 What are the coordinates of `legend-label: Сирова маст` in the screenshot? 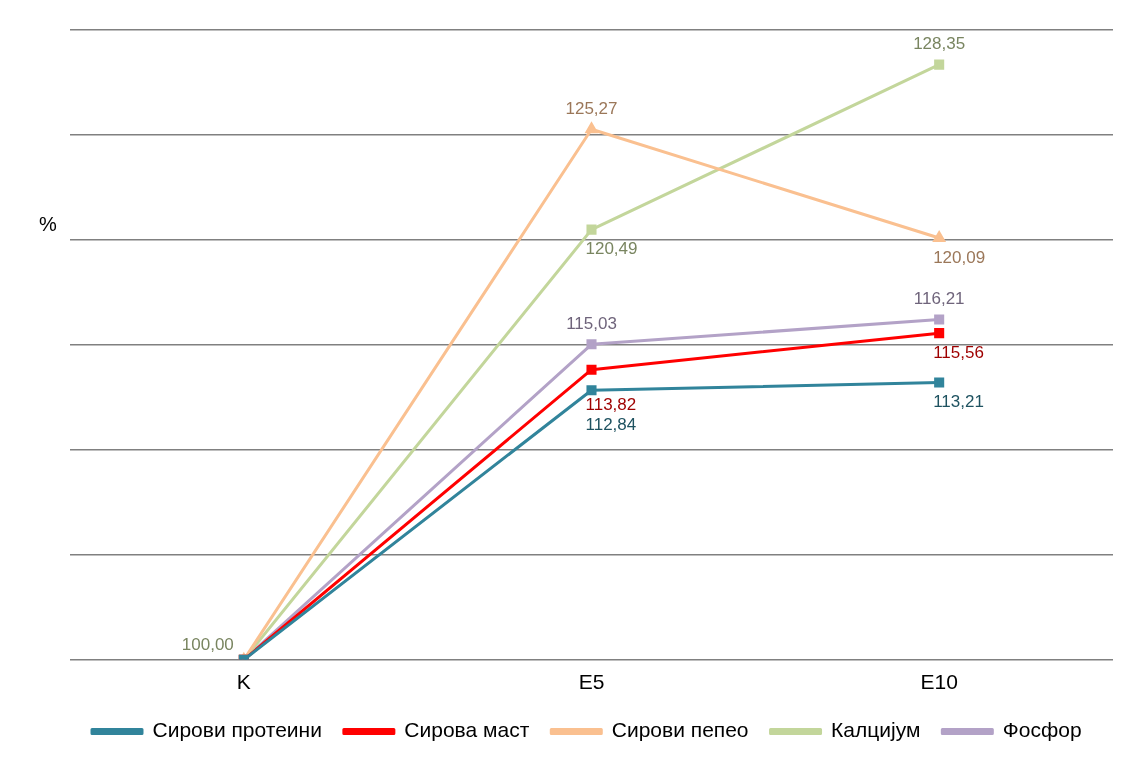 It's located at (467, 730).